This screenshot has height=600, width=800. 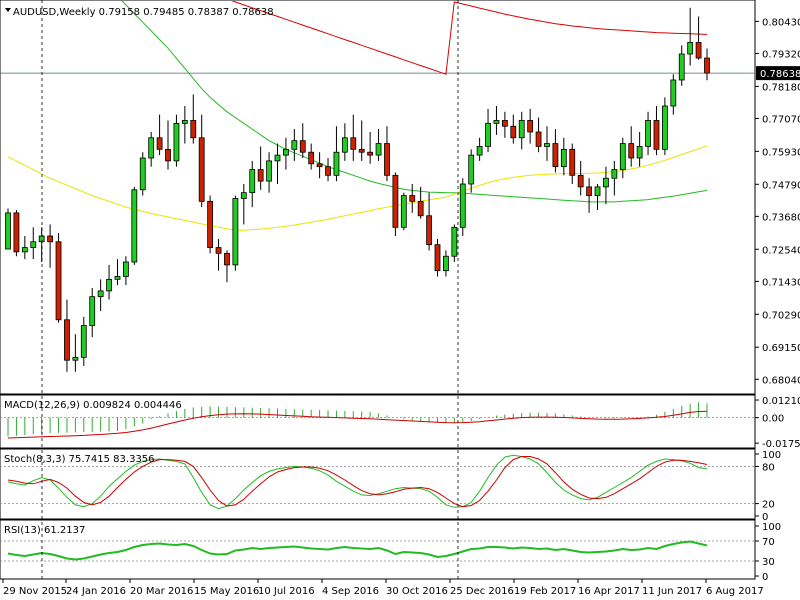 What do you see at coordinates (781, 315) in the screenshot?
I see `price-tick-label: 0.70290` at bounding box center [781, 315].